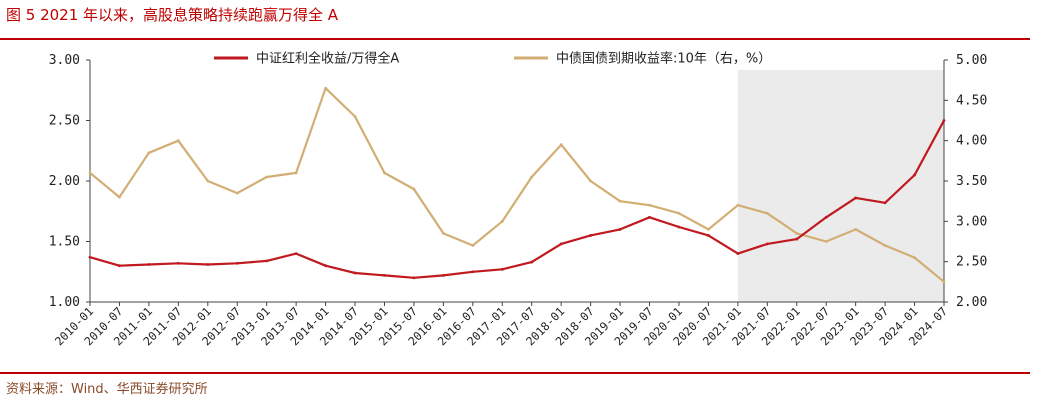  I want to click on y-right-tick-label: 3.50, so click(971, 181).